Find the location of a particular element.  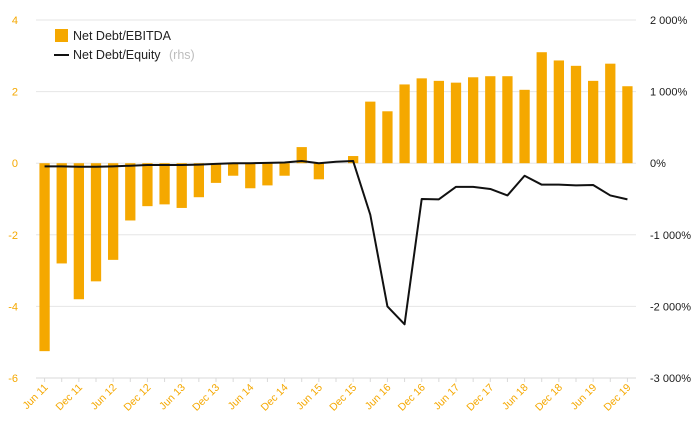

legend-bar-label: Net Debt/EBITDA is located at coordinates (122, 36).